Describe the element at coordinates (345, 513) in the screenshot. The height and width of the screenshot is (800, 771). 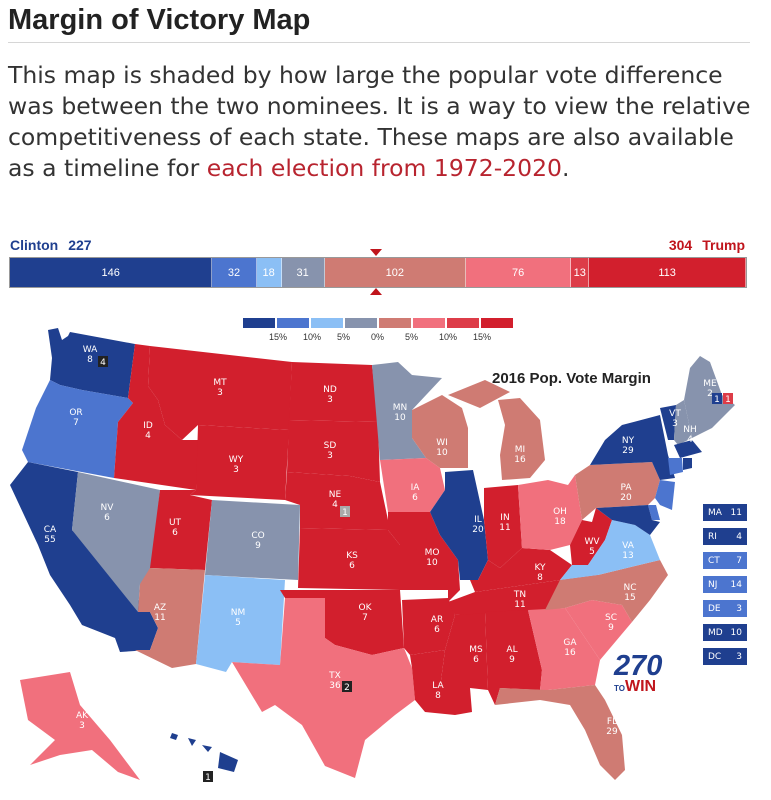
I see `badge-NE: 1` at that location.